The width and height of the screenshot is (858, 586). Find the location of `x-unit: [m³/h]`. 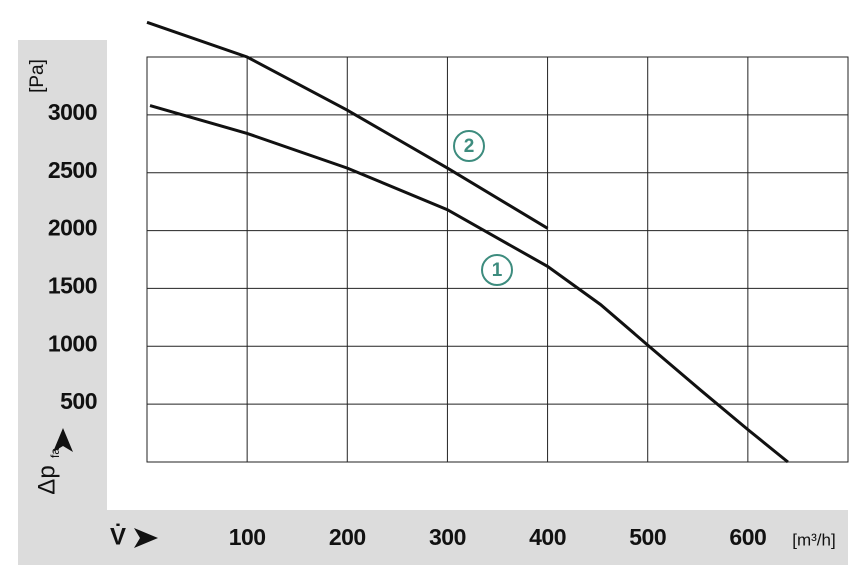

x-unit: [m³/h] is located at coordinates (813, 539).